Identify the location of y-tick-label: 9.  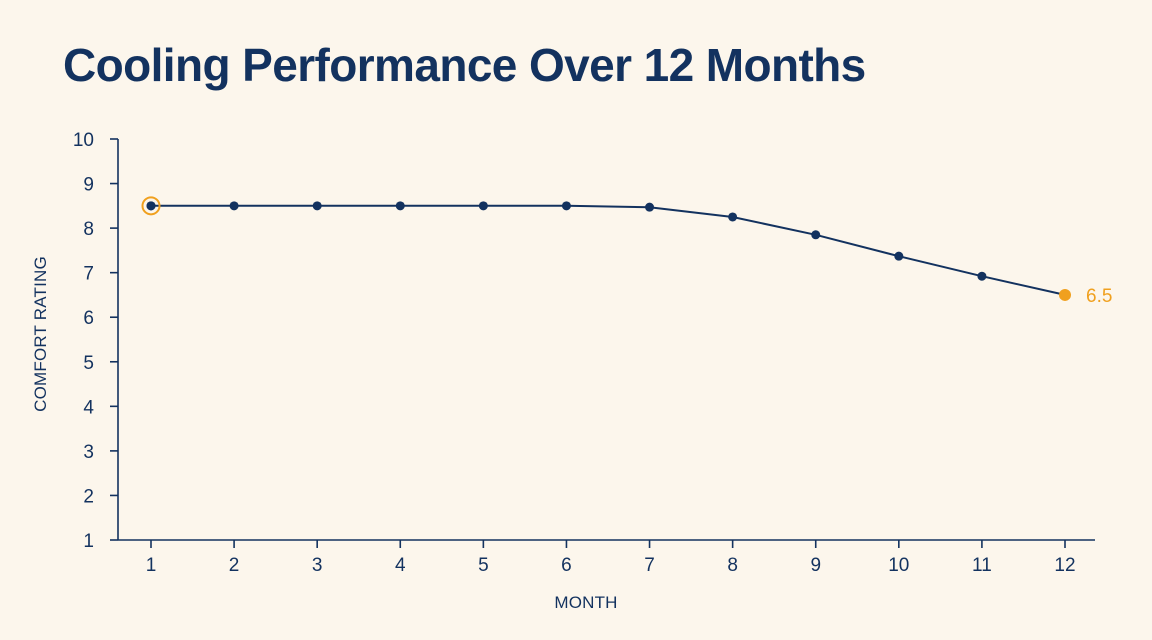
(88, 185).